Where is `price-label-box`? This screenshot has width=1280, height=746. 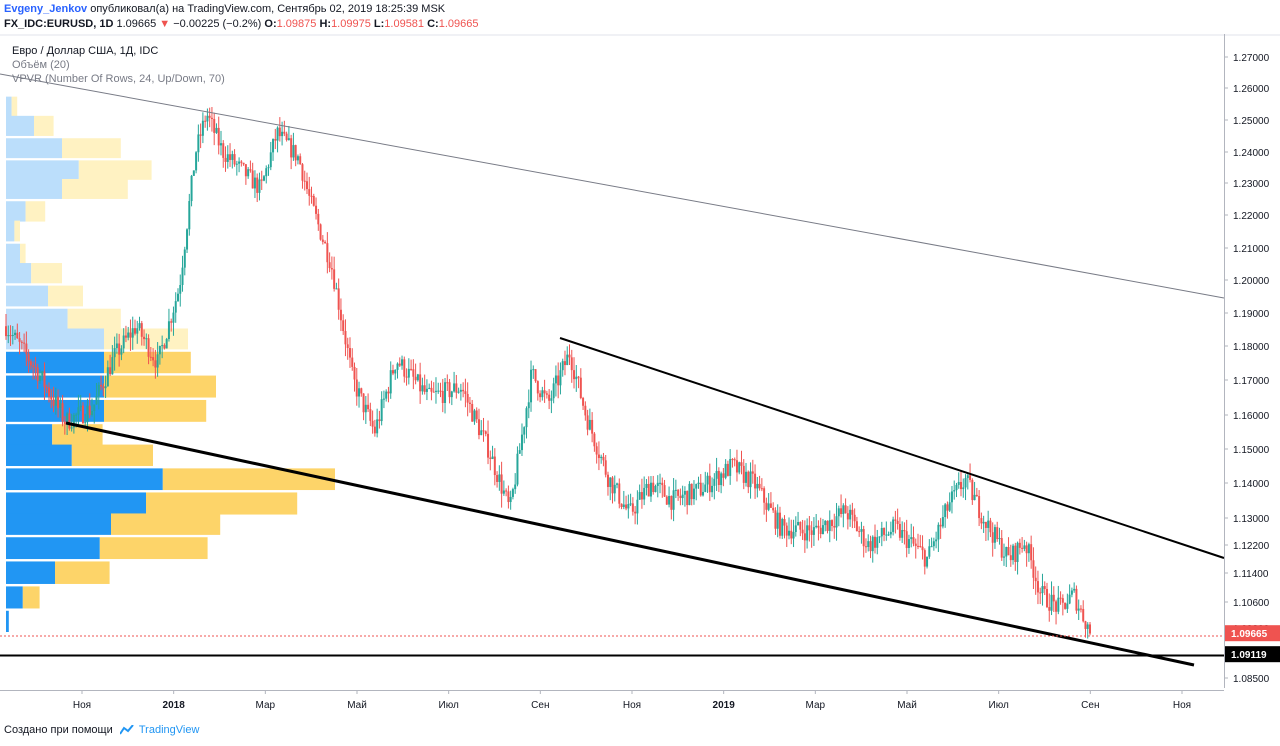
price-label-box is located at coordinates (1252, 654).